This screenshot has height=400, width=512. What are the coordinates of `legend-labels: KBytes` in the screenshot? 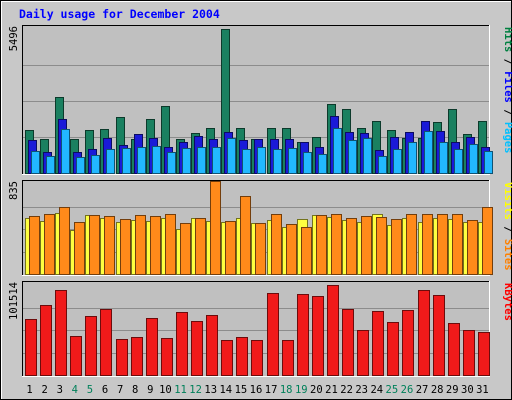 It's located at (507, 302).